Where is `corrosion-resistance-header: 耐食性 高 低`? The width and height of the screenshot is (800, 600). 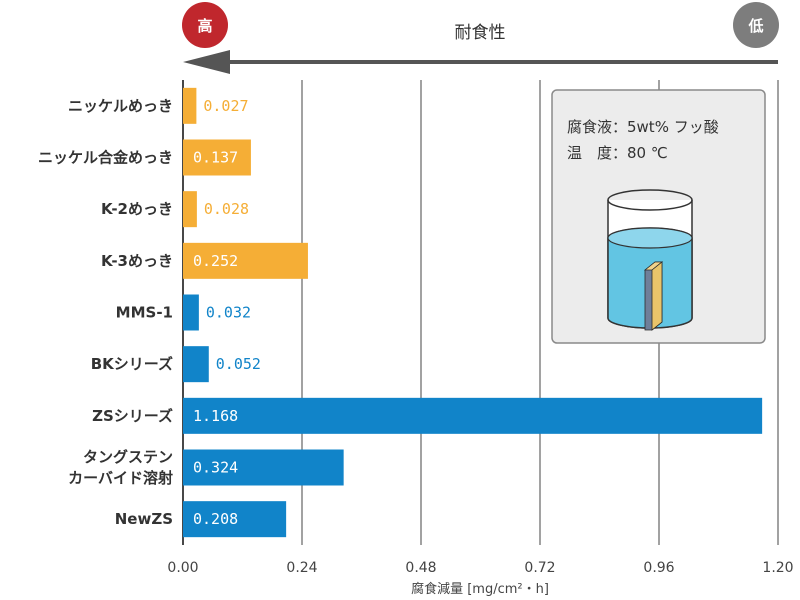
corrosion-resistance-header: 耐食性 高 低 is located at coordinates (480, 38).